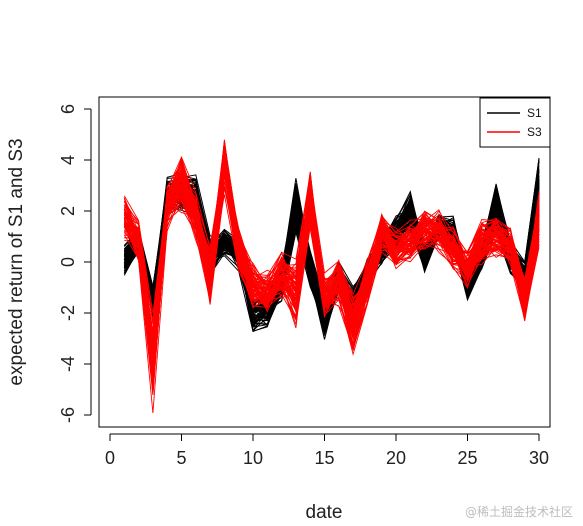 The height and width of the screenshot is (526, 583). What do you see at coordinates (68, 160) in the screenshot?
I see `y-tick-label: 4` at bounding box center [68, 160].